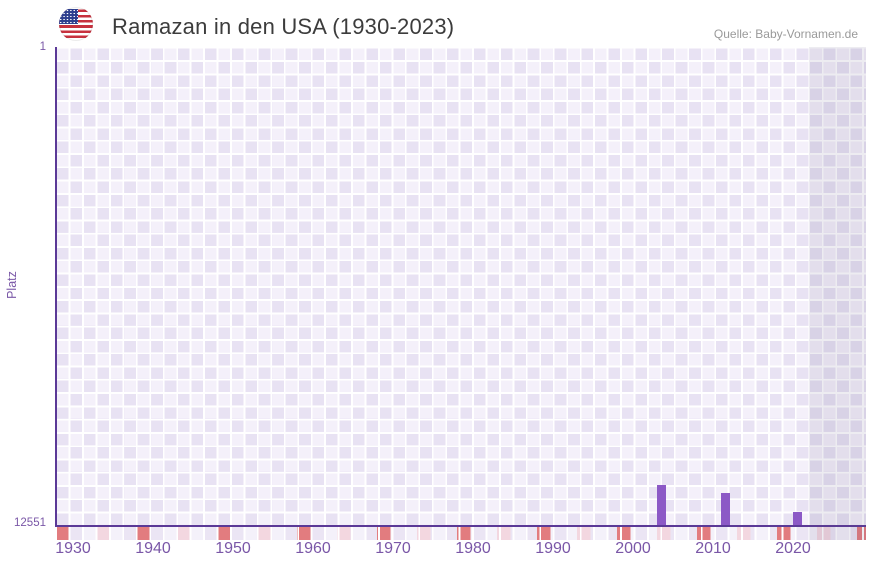 The width and height of the screenshot is (873, 567). I want to click on x-tick-label: 2000, so click(633, 548).